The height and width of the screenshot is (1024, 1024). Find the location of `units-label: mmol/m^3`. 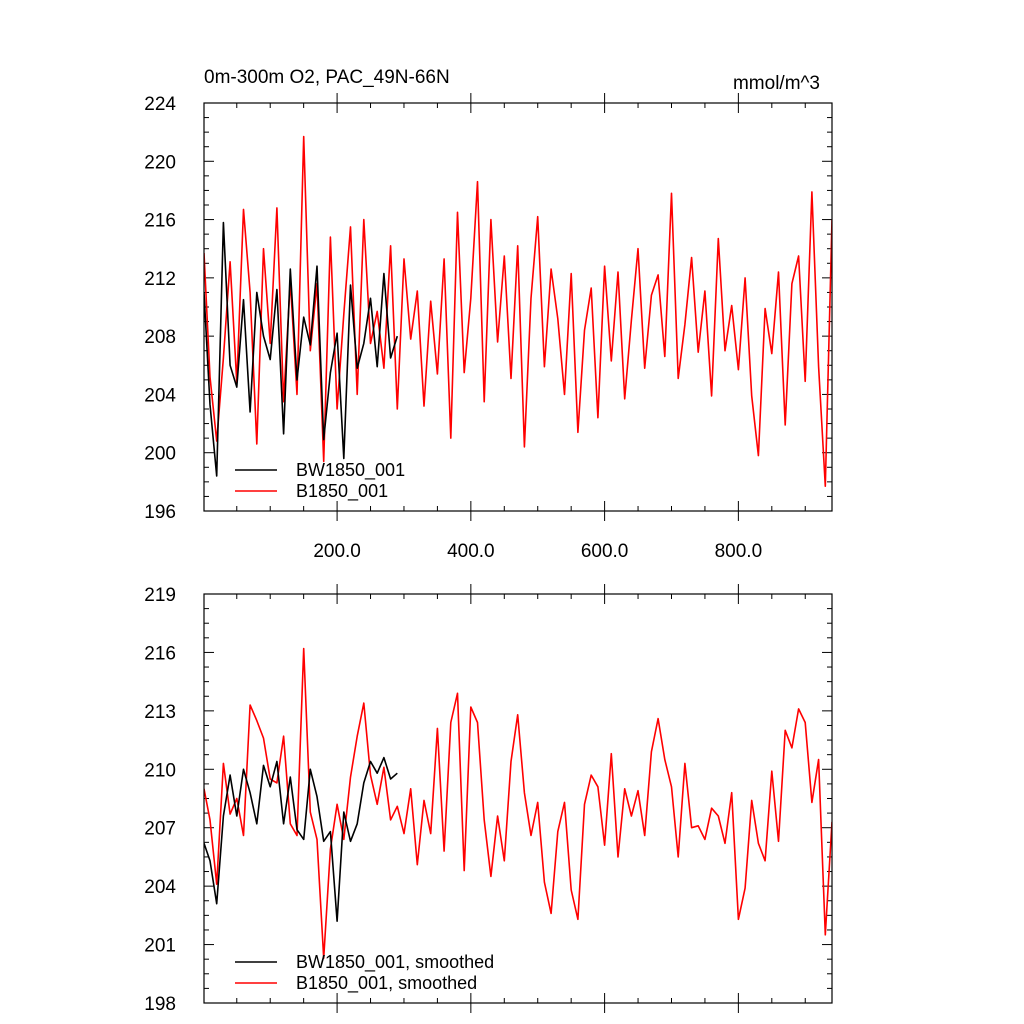

units-label: mmol/m^3 is located at coordinates (776, 83).